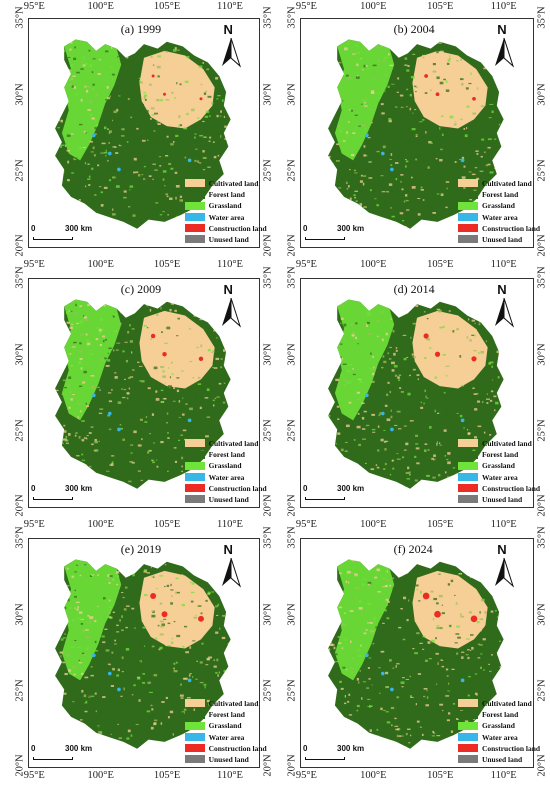  What do you see at coordinates (414, 29) in the screenshot?
I see `panel-title: (b) 2004` at bounding box center [414, 29].